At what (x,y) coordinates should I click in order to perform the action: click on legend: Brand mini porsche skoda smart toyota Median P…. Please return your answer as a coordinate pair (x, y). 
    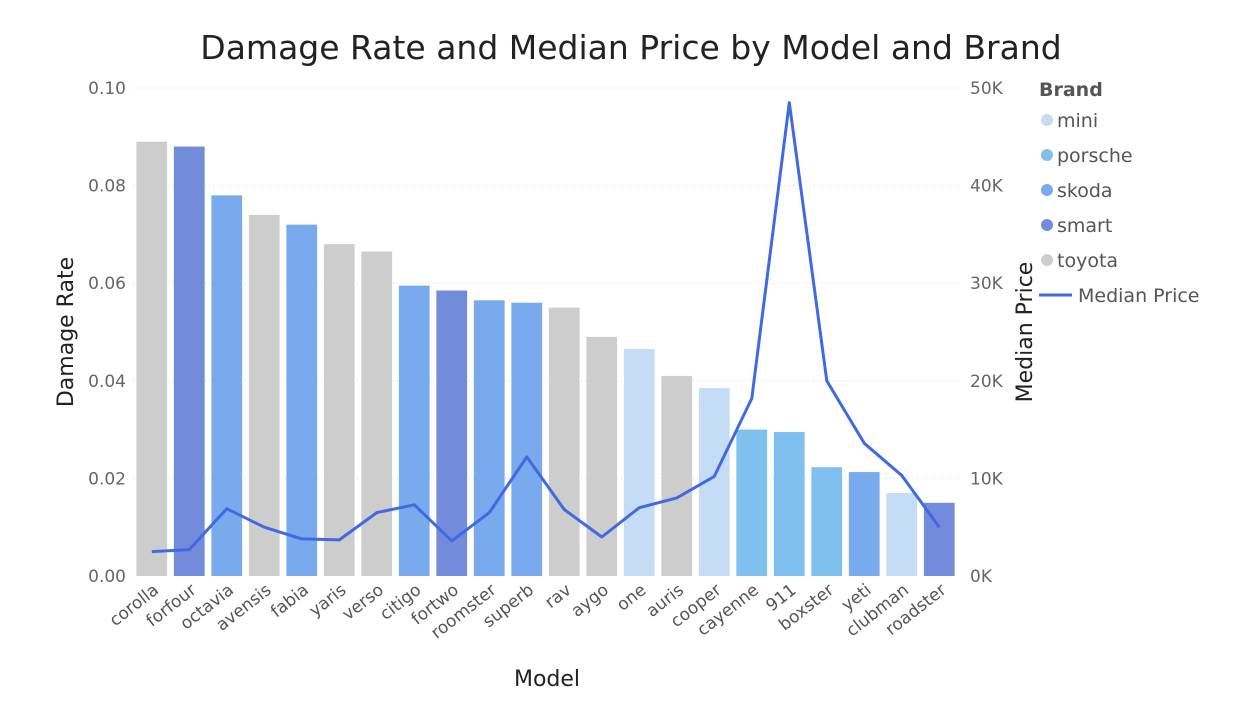
    Looking at the image, I should click on (1119, 193).